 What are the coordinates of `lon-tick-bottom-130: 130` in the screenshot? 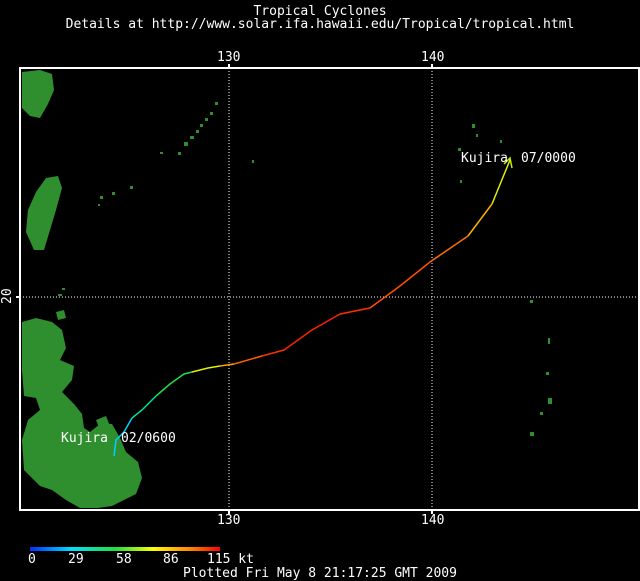 It's located at (229, 520).